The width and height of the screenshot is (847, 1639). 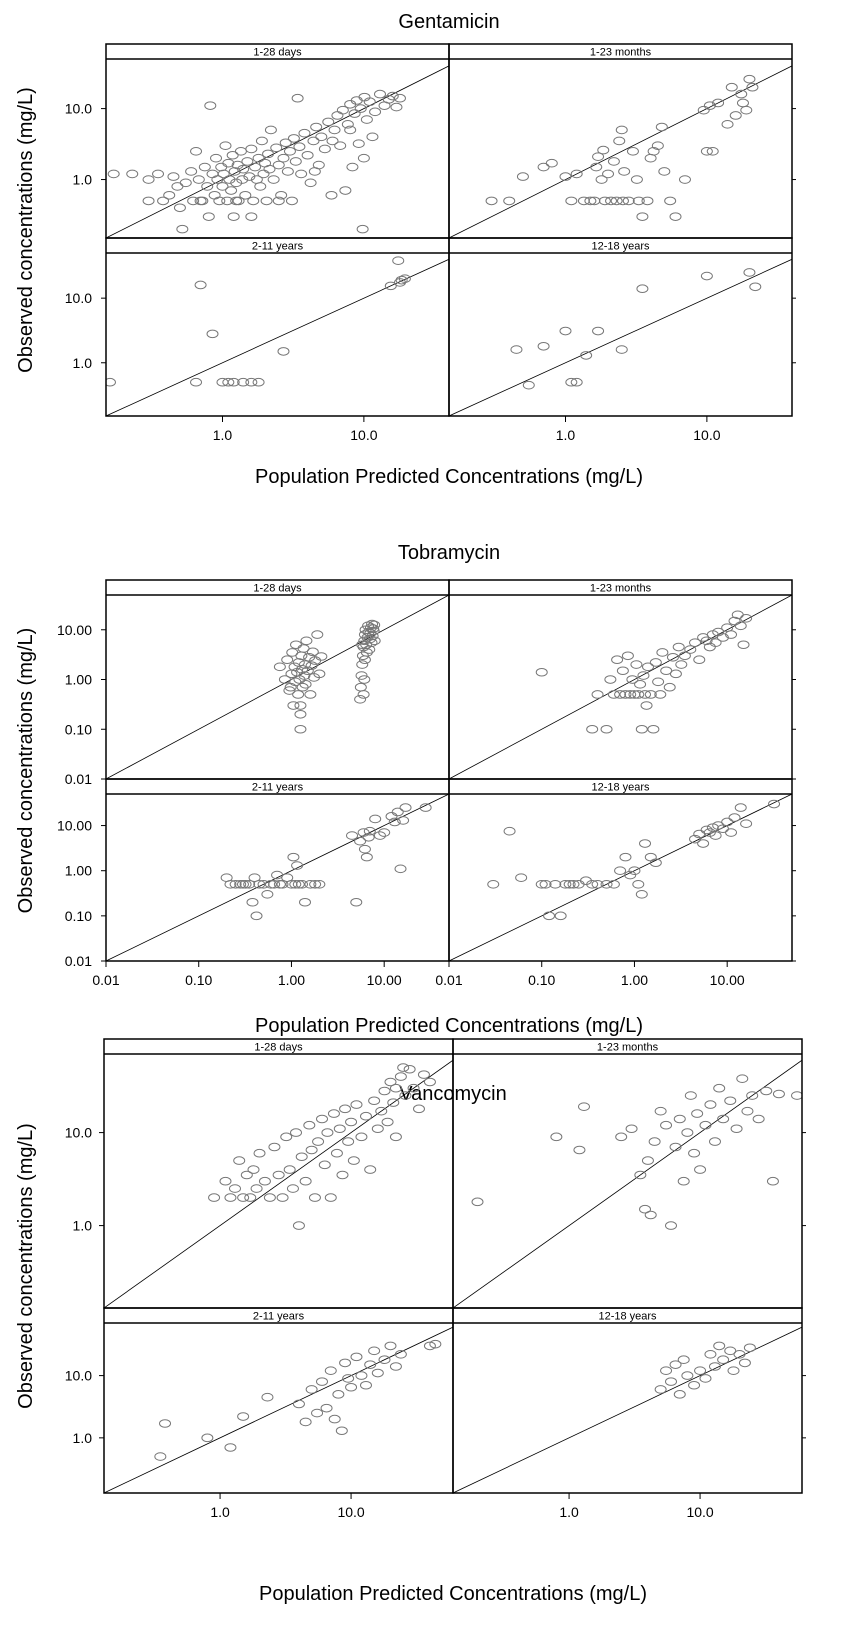 I want to click on chart-title: Tobramycin, so click(x=449, y=553).